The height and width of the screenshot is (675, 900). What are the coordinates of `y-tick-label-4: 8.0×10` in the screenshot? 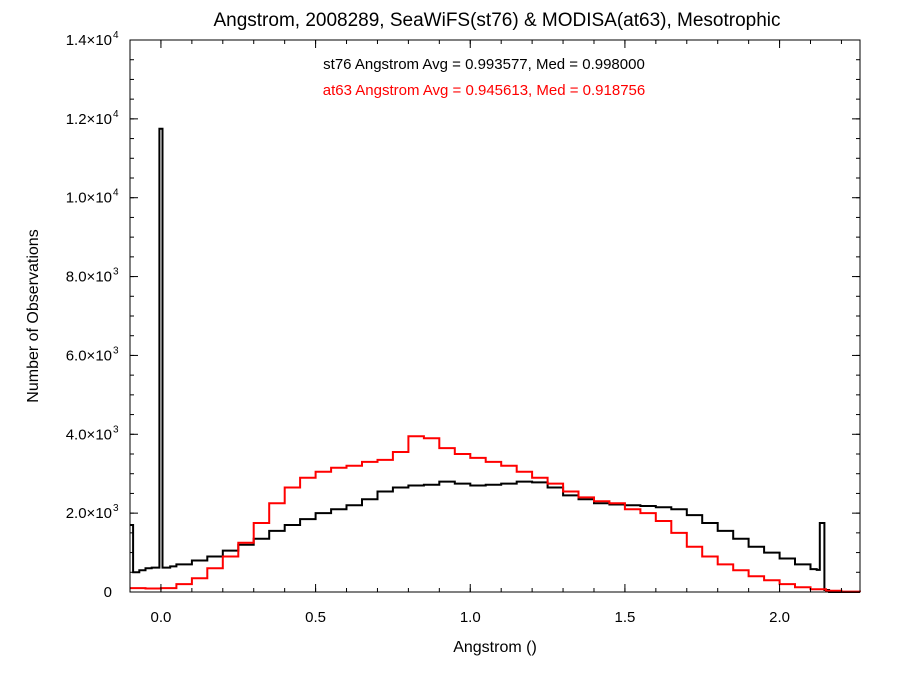 It's located at (89, 277).